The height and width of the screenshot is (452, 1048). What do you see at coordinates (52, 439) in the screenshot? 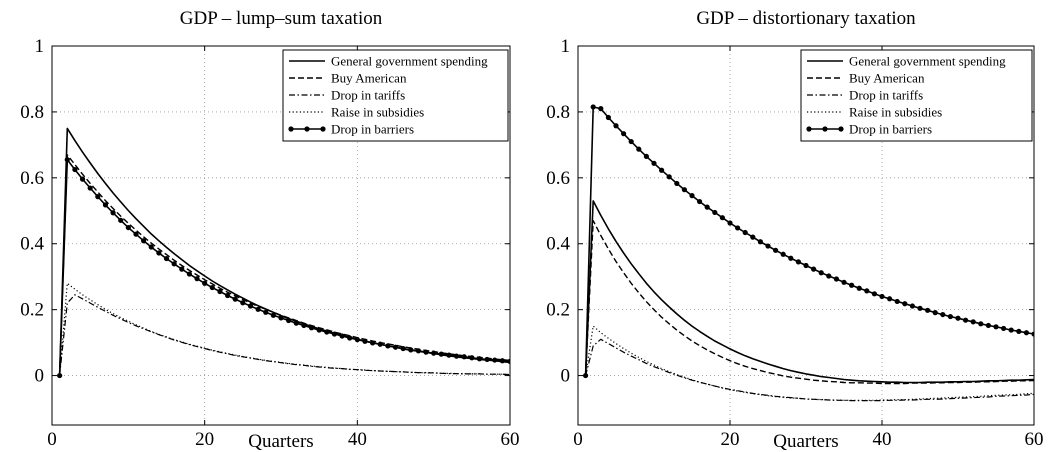
I see `x-tick-label: 0` at bounding box center [52, 439].